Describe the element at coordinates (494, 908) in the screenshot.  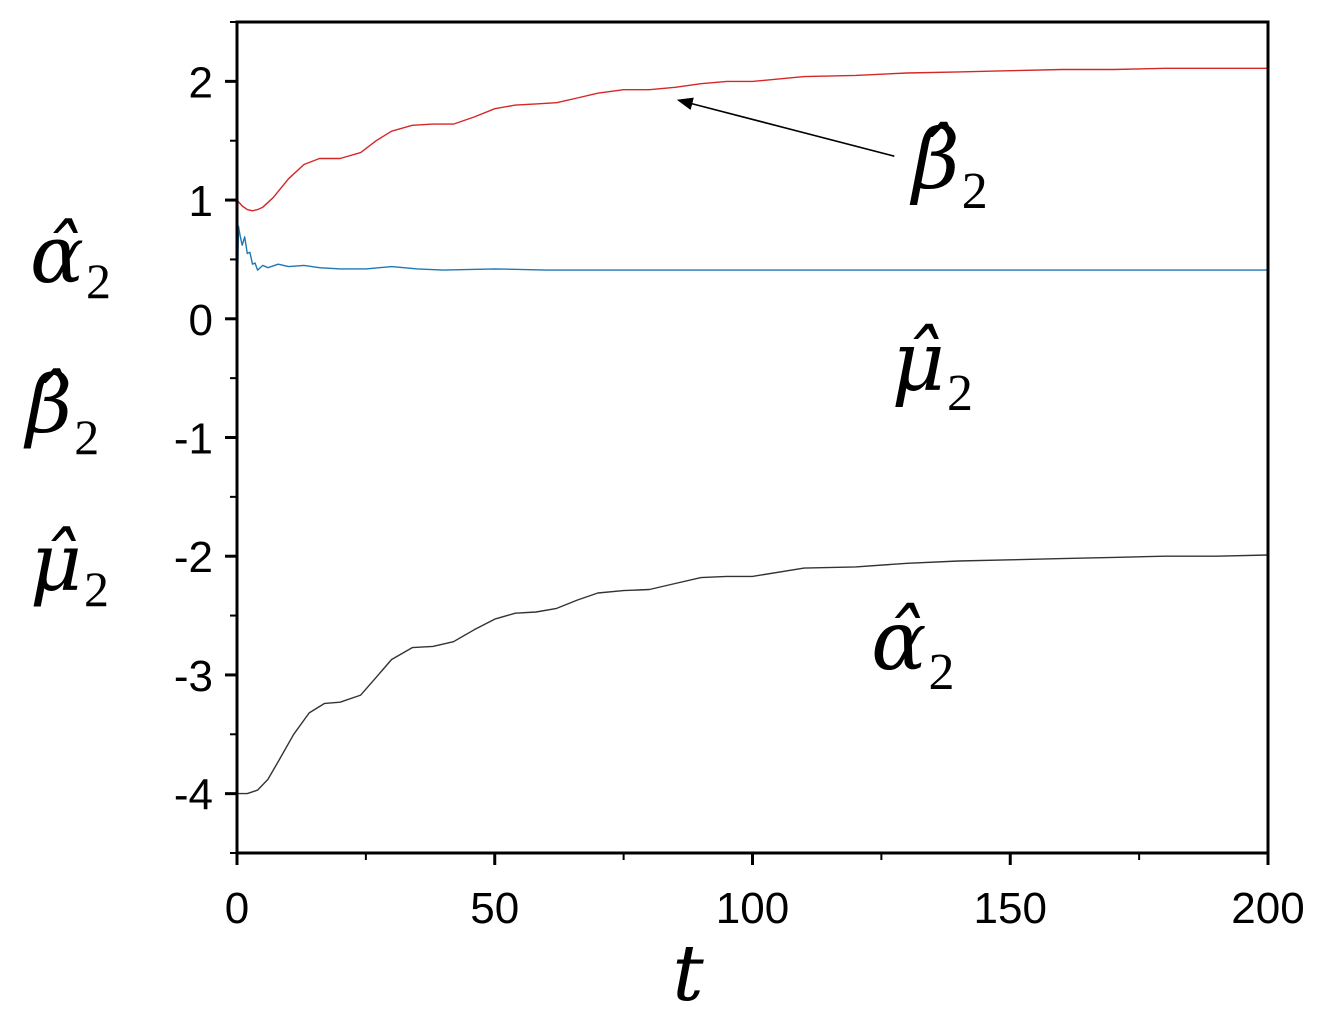
I see `x-tick-label-1: 50` at that location.